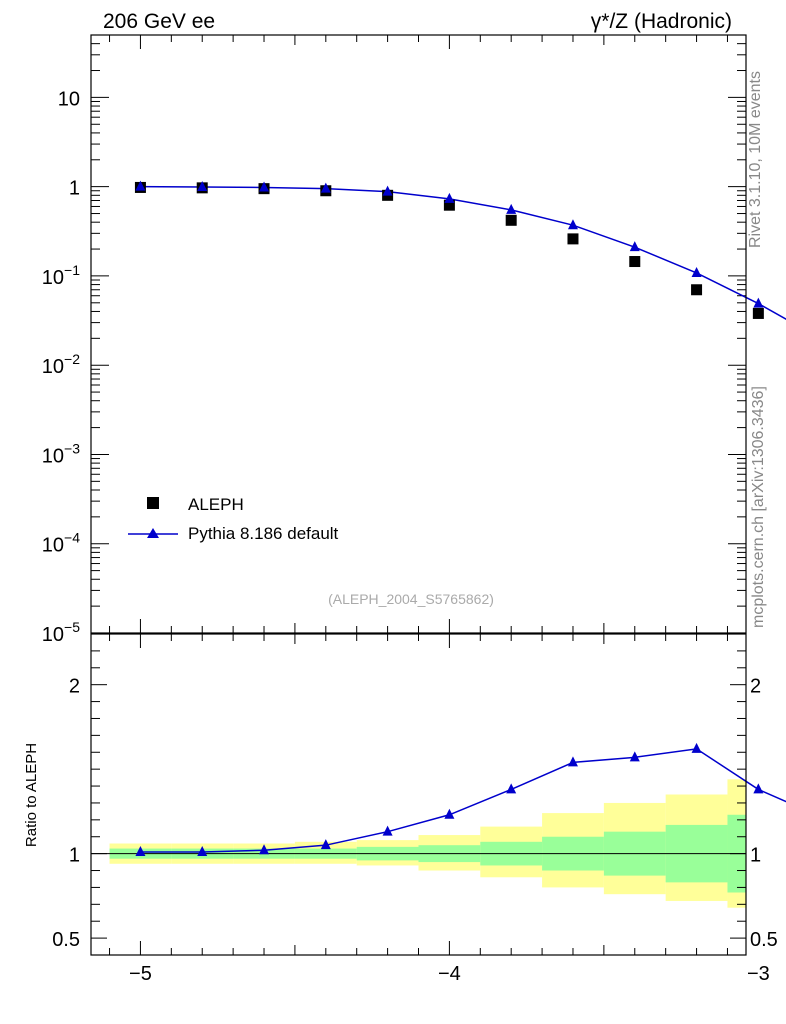  Describe the element at coordinates (755, 687) in the screenshot. I see `ratio-y-tick-label-right: 2` at that location.